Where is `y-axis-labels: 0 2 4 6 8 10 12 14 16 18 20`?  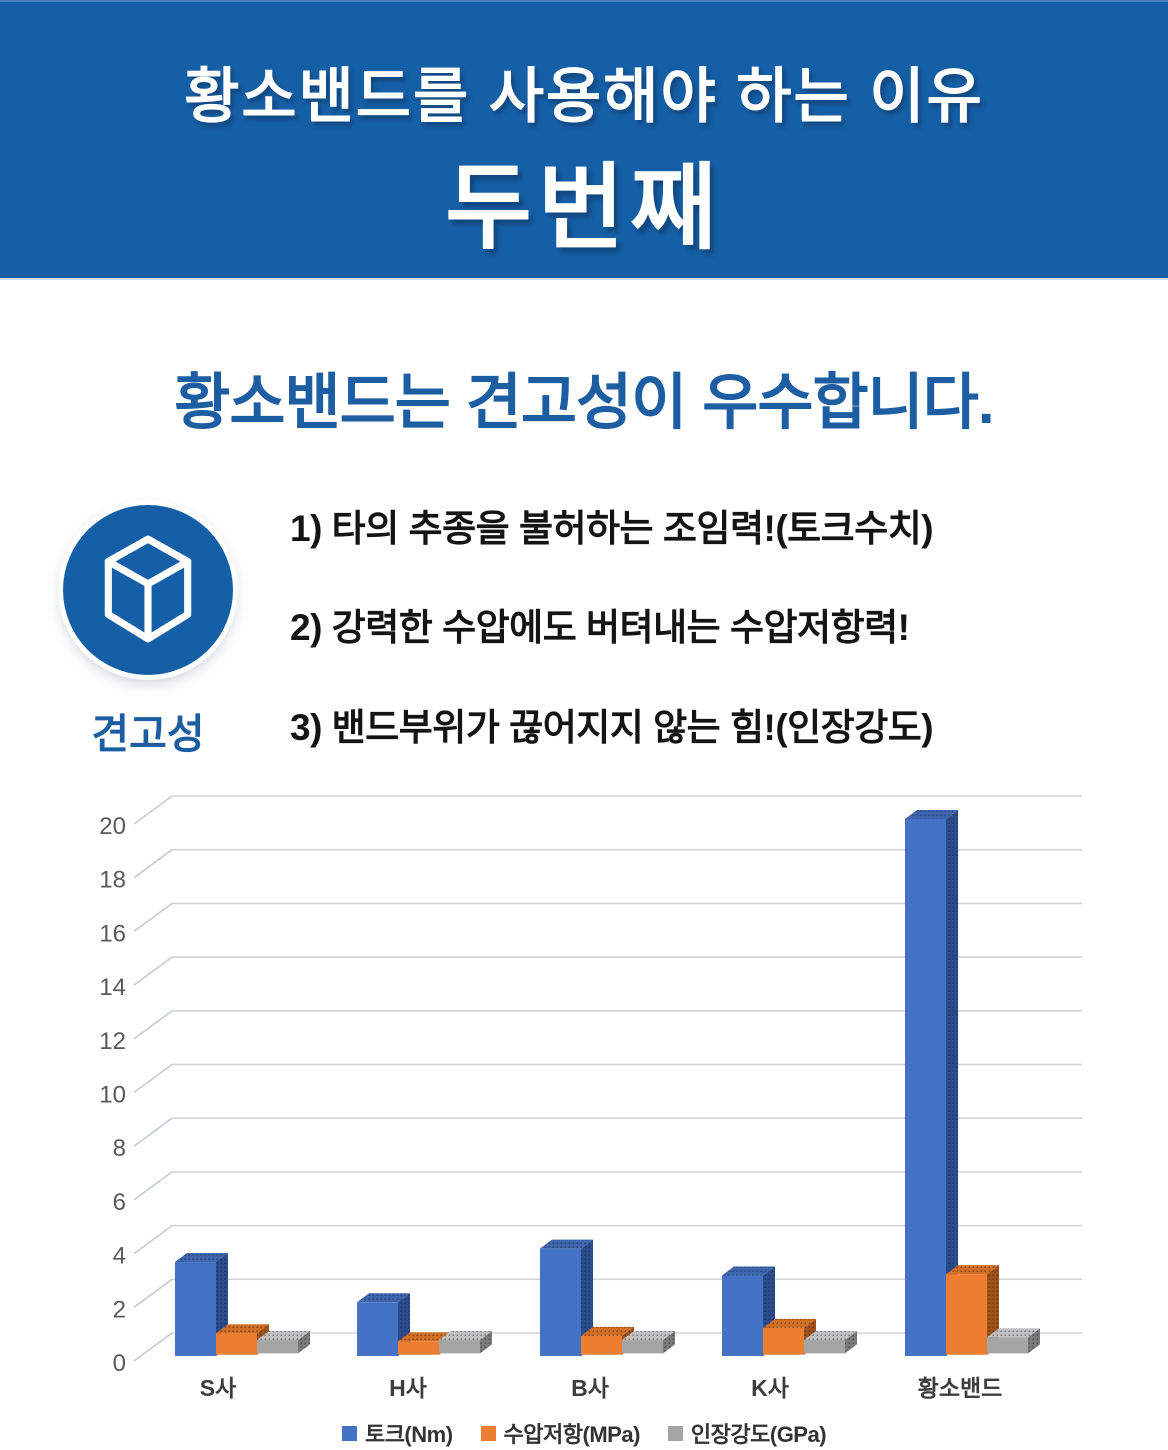
y-axis-labels: 0 2 4 6 8 10 12 14 16 18 20 is located at coordinates (112, 1095).